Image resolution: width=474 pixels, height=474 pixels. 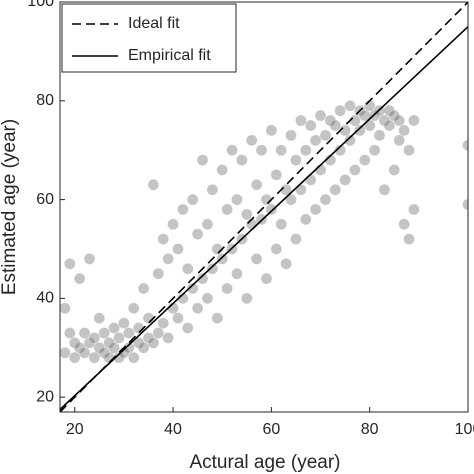 I want to click on y-tick-label: 60, so click(x=45, y=199).